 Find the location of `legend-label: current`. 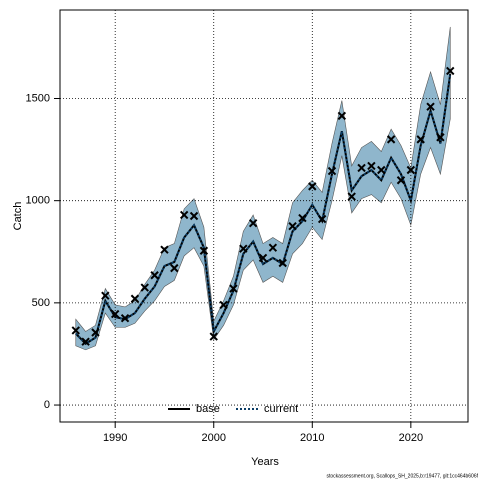

legend-label: current is located at coordinates (281, 409).